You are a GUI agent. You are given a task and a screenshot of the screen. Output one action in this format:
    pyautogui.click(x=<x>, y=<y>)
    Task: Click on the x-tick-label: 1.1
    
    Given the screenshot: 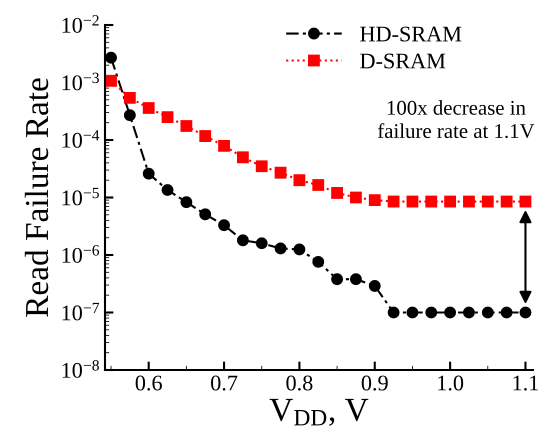 What is the action you would take?
    pyautogui.click(x=526, y=383)
    